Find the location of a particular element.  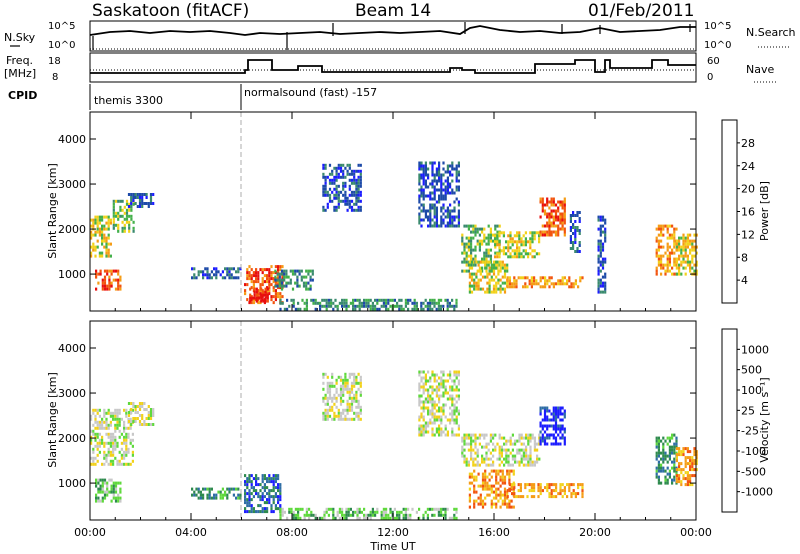

x-tick-label: 16:00 is located at coordinates (494, 532).